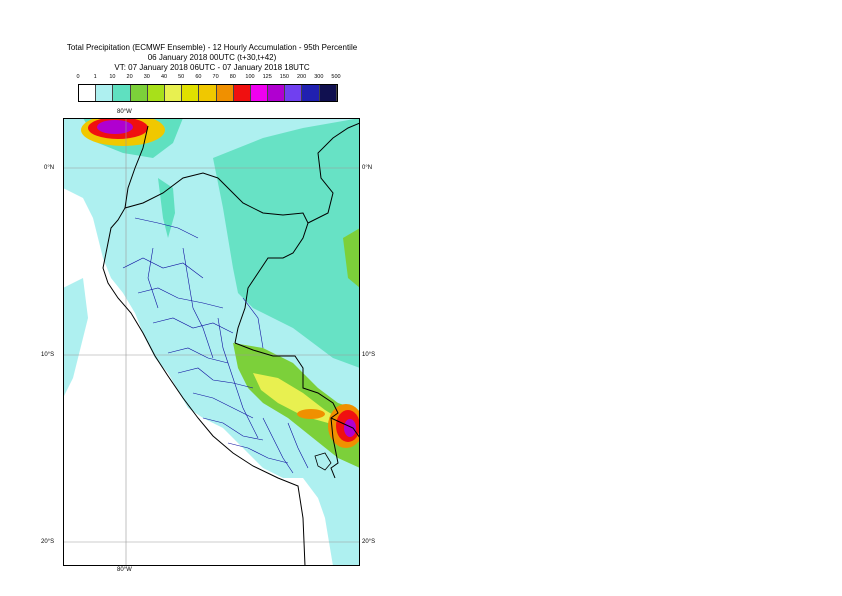 Image resolution: width=842 pixels, height=596 pixels. I want to click on legend-label-12: 150, so click(284, 77).